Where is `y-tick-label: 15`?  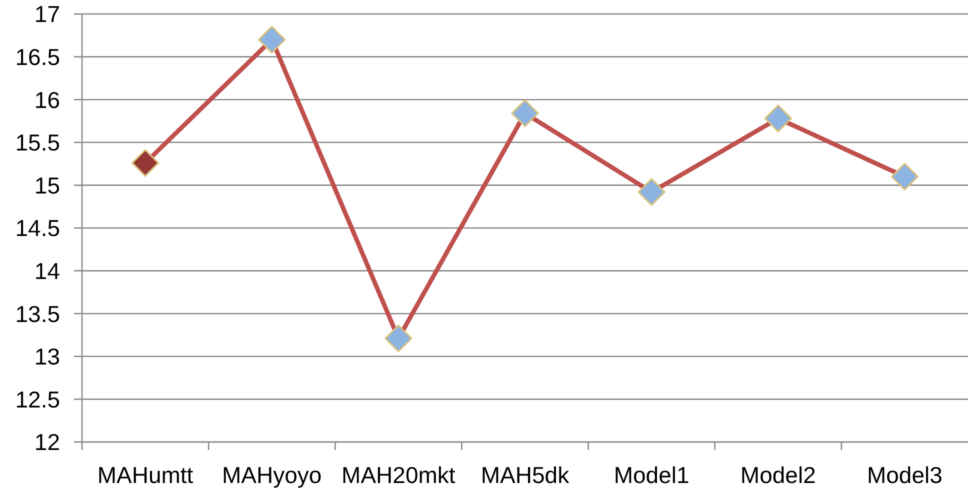 y-tick-label: 15 is located at coordinates (47, 185).